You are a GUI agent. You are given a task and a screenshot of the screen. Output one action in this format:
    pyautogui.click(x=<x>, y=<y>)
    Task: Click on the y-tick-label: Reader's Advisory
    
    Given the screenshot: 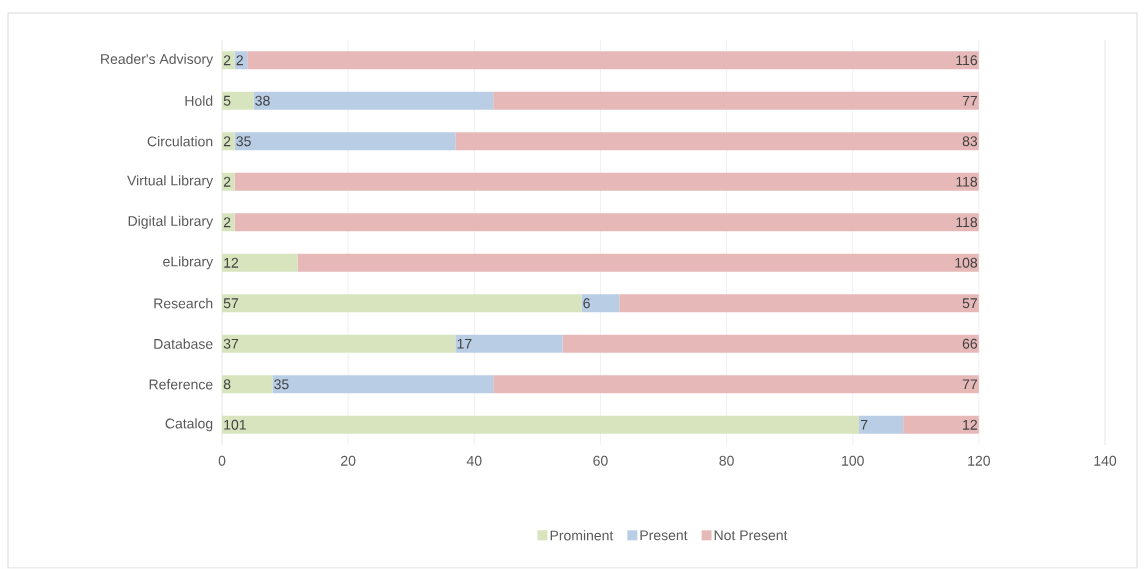 What is the action you would take?
    pyautogui.click(x=157, y=60)
    